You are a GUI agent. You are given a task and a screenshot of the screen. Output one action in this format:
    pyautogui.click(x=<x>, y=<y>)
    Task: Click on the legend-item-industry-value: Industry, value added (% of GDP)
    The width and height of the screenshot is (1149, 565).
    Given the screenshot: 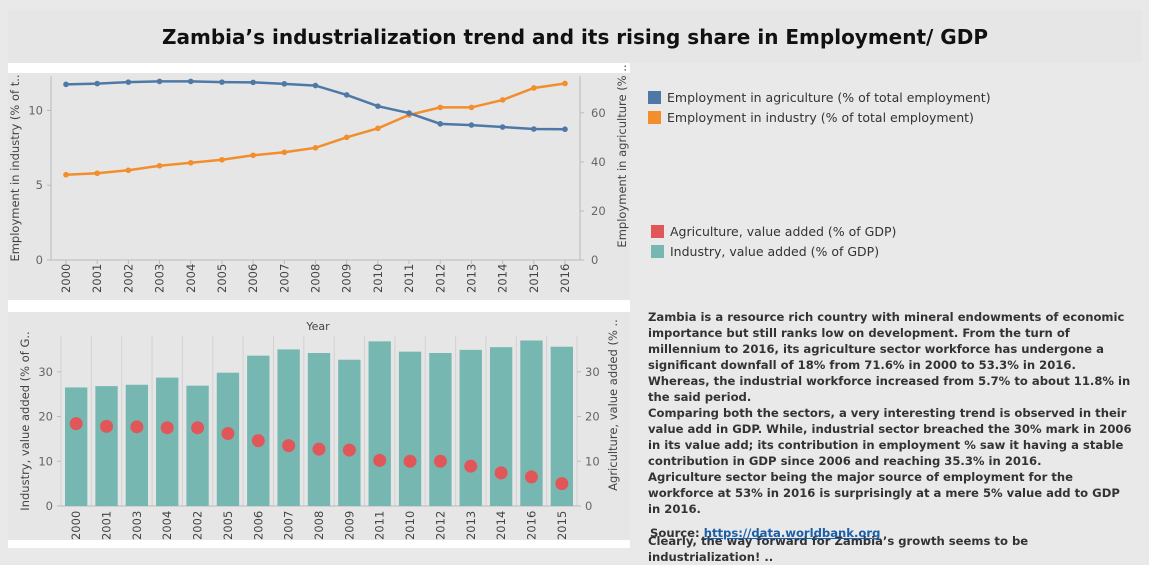 What is the action you would take?
    pyautogui.click(x=773, y=251)
    